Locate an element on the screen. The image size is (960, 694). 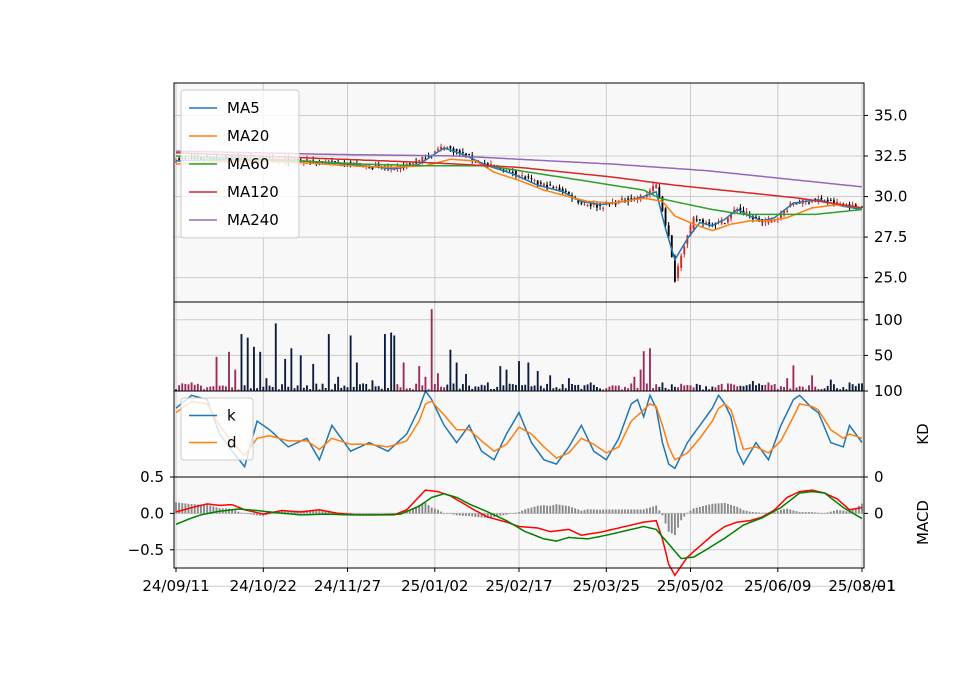
y-tick-label: 0.5 is located at coordinates (152, 477).